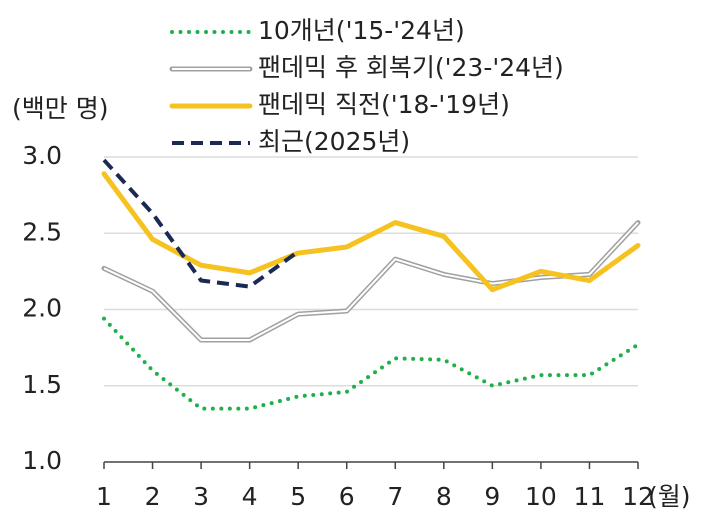 This screenshot has width=709, height=528. Describe the element at coordinates (669, 496) in the screenshot. I see `x-axis-label: (월)` at that location.